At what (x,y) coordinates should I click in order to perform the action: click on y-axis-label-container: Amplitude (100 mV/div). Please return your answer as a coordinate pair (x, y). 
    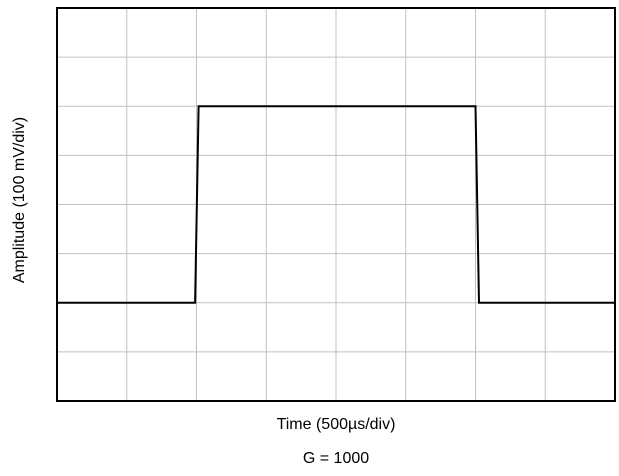
    Looking at the image, I should click on (20, 200).